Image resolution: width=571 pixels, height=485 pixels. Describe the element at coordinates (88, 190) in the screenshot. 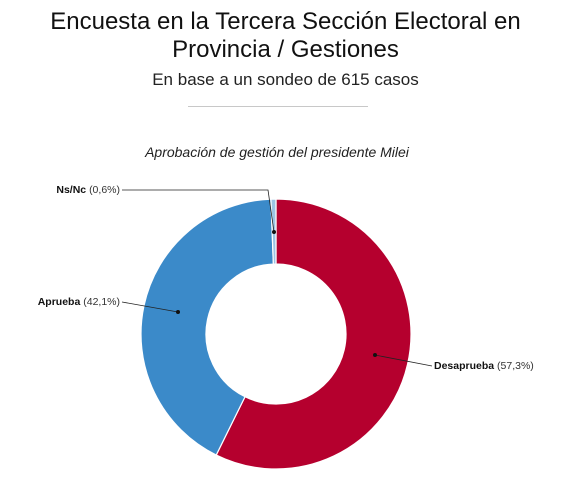

I see `label-ns-nc: Ns/Nc (0,6%)` at that location.